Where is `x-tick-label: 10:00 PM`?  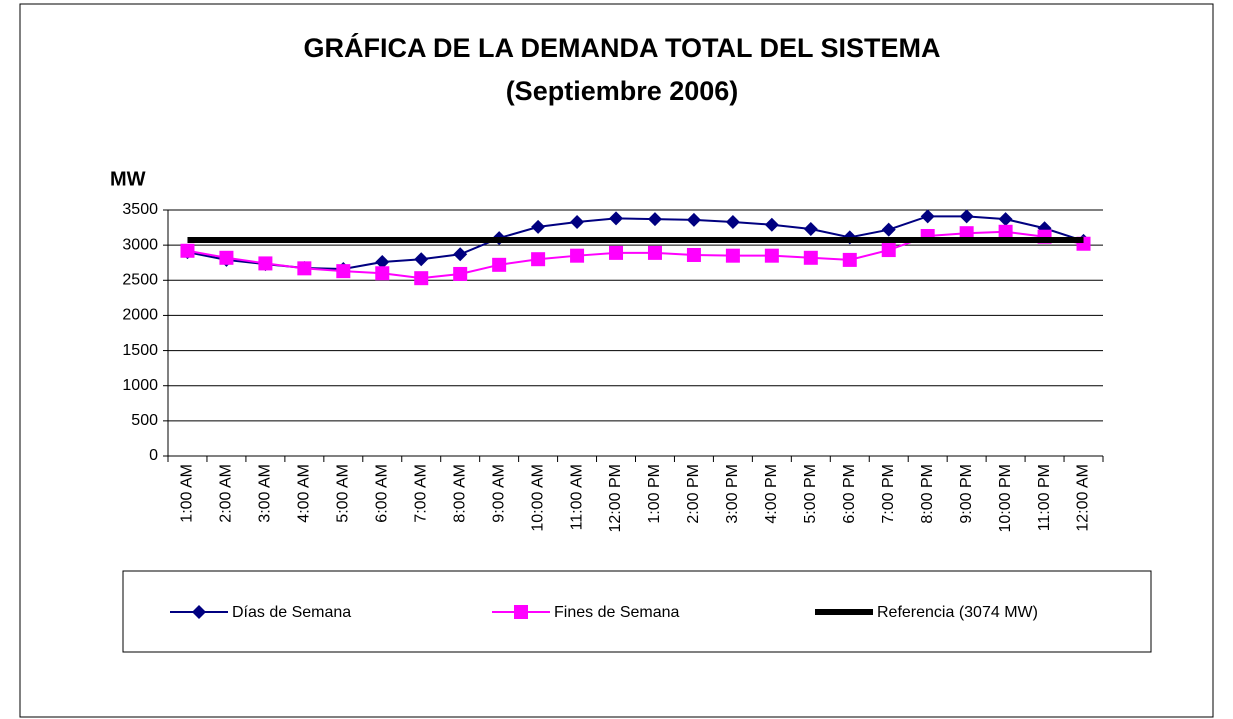 x-tick-label: 10:00 PM is located at coordinates (1005, 498).